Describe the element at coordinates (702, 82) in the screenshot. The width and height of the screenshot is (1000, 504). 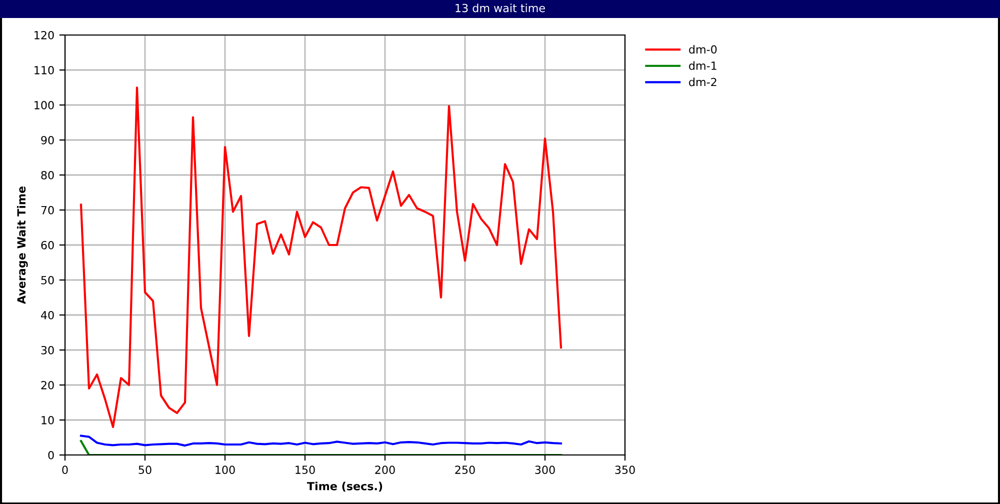
I see `legend-label: dm-2` at that location.